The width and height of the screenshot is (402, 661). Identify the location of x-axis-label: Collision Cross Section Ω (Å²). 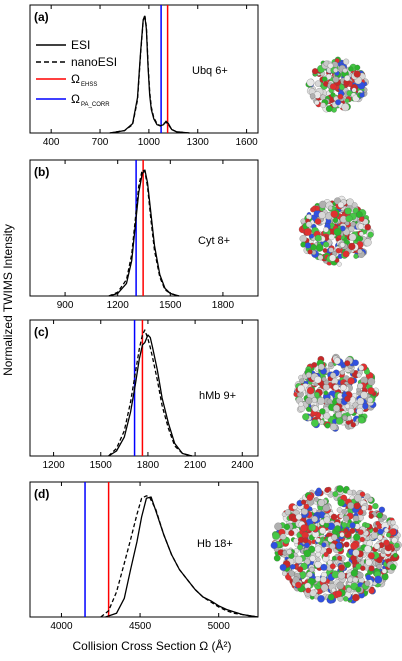
(151, 645).